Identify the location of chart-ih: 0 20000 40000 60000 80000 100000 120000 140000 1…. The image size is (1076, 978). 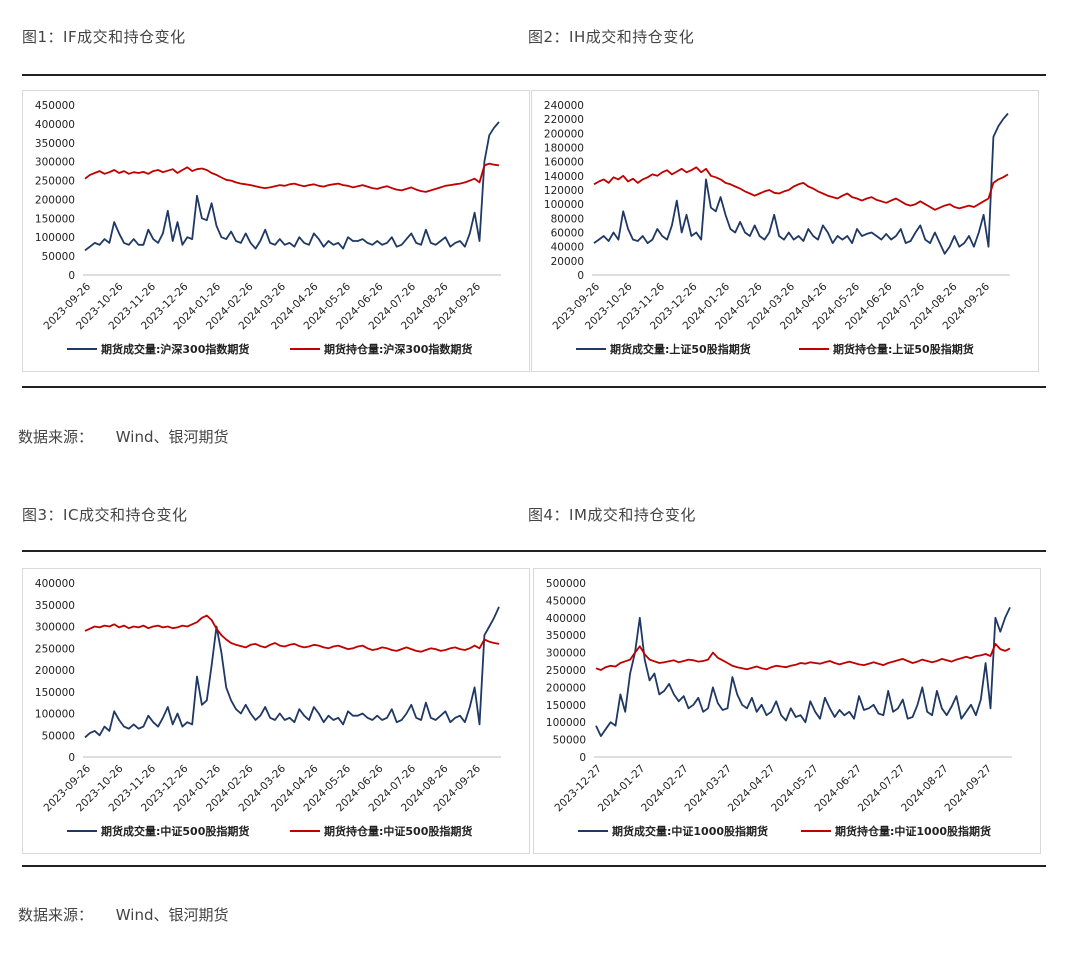
(785, 231).